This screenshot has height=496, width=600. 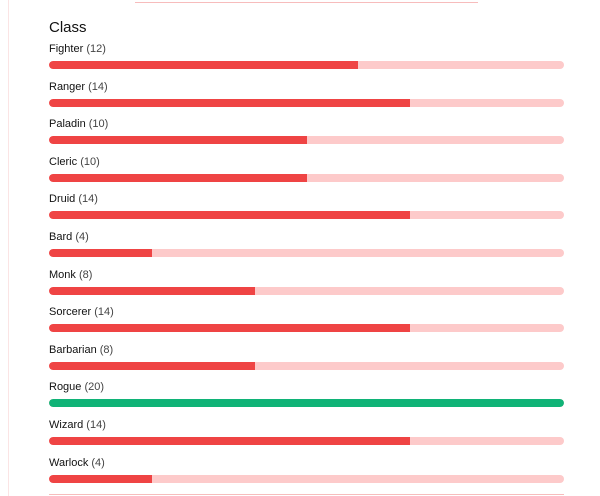 I want to click on class-name: Fighter, so click(x=66, y=49).